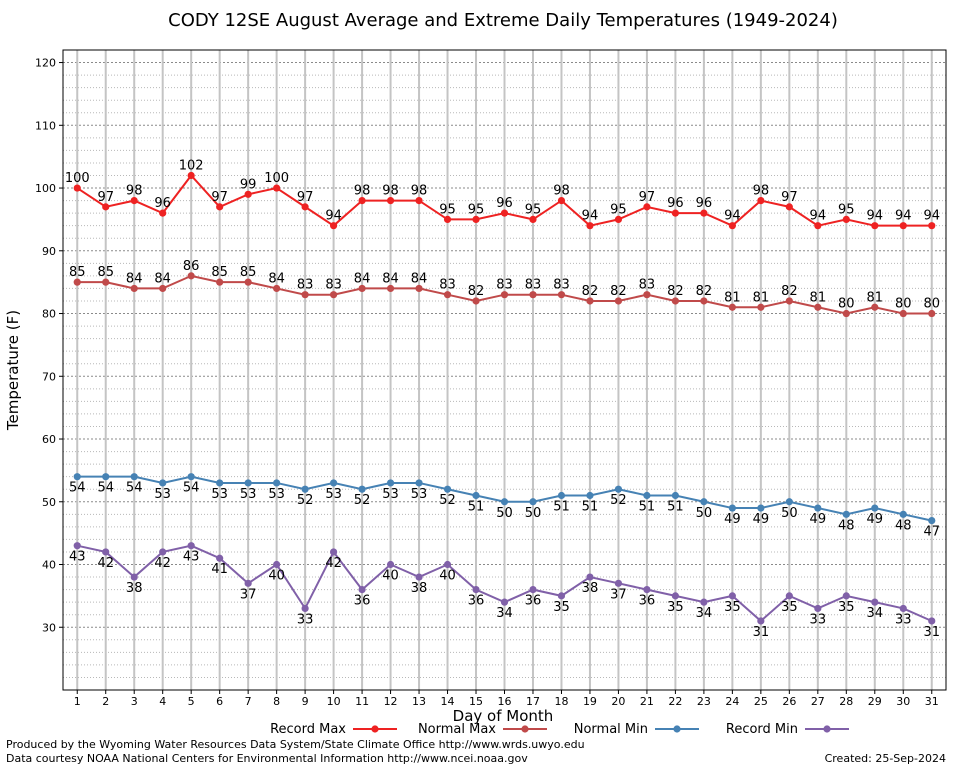 This screenshot has height=772, width=954. Describe the element at coordinates (333, 729) in the screenshot. I see `legend-item: Record Max` at that location.